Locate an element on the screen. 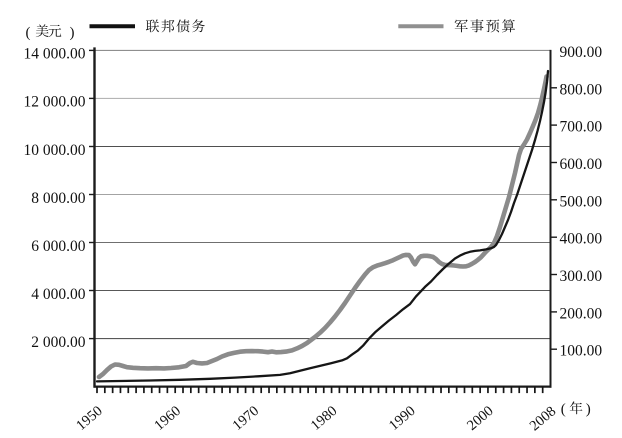  svg-text: 12 000.00 is located at coordinates (55, 102).